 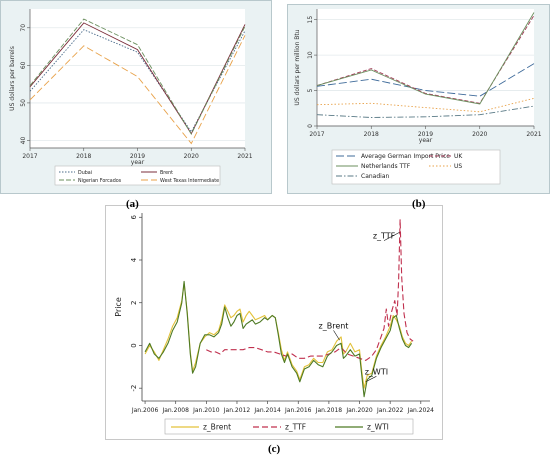 I want to click on y-axis-title-c: Price, so click(x=118, y=307).